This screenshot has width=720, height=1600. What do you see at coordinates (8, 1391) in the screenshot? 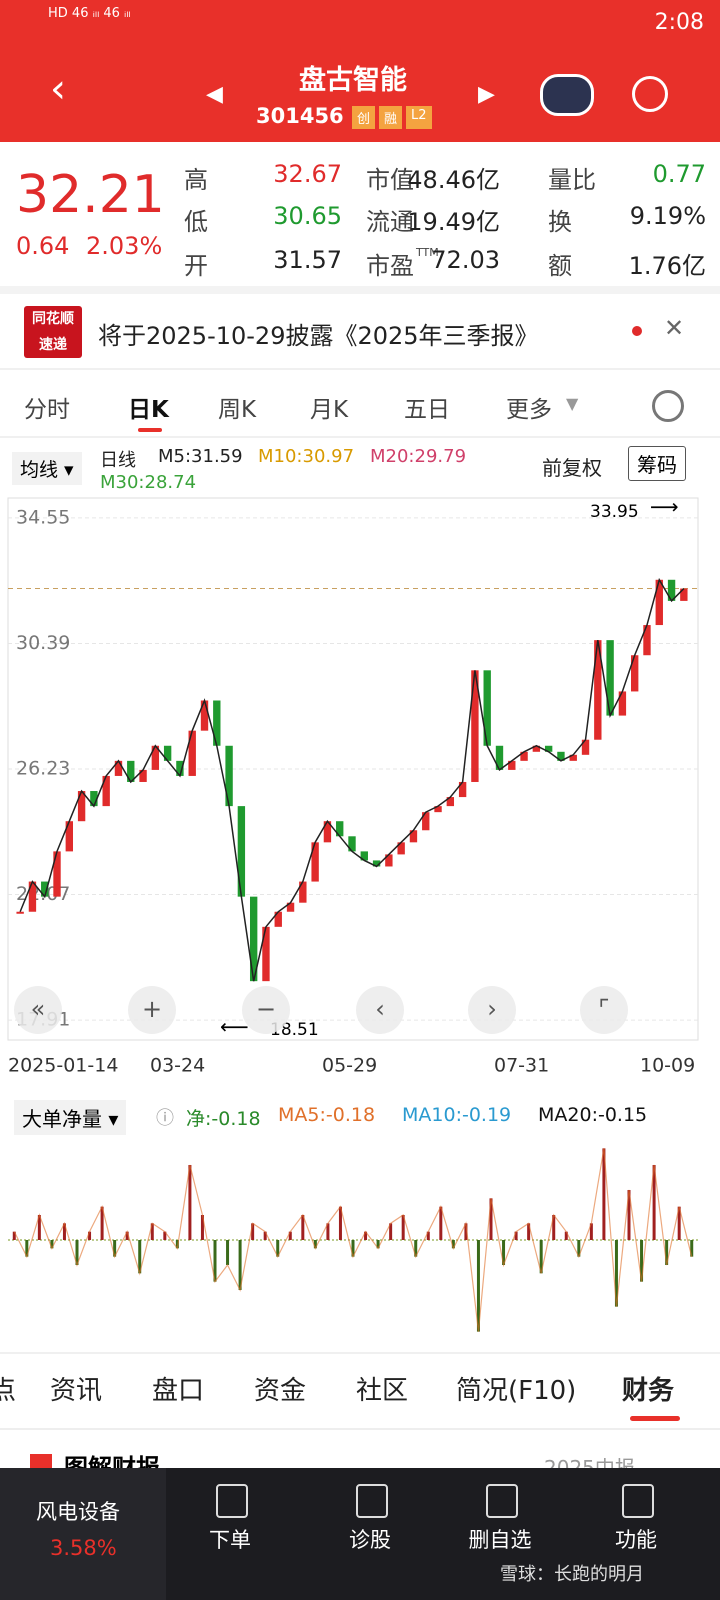
I see `bottom-tab: 点` at bounding box center [8, 1391].